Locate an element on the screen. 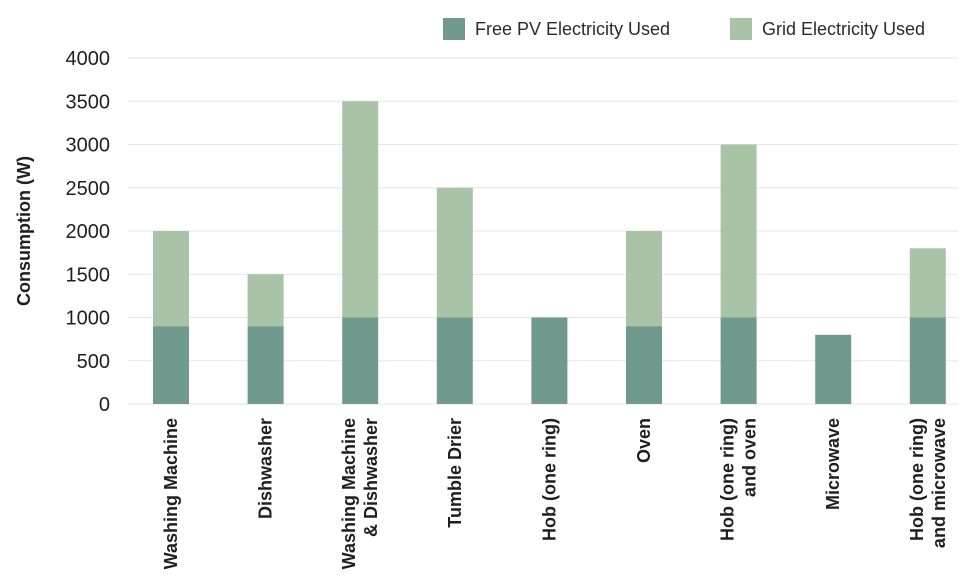 The width and height of the screenshot is (963, 585). x-tick-label-3: Tumble Drier is located at coordinates (455, 473).